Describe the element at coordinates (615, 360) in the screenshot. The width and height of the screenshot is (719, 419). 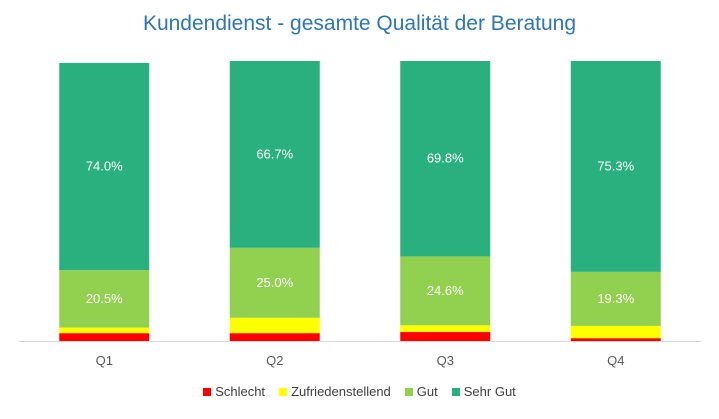
I see `x-tick-label-q4: Q4` at that location.